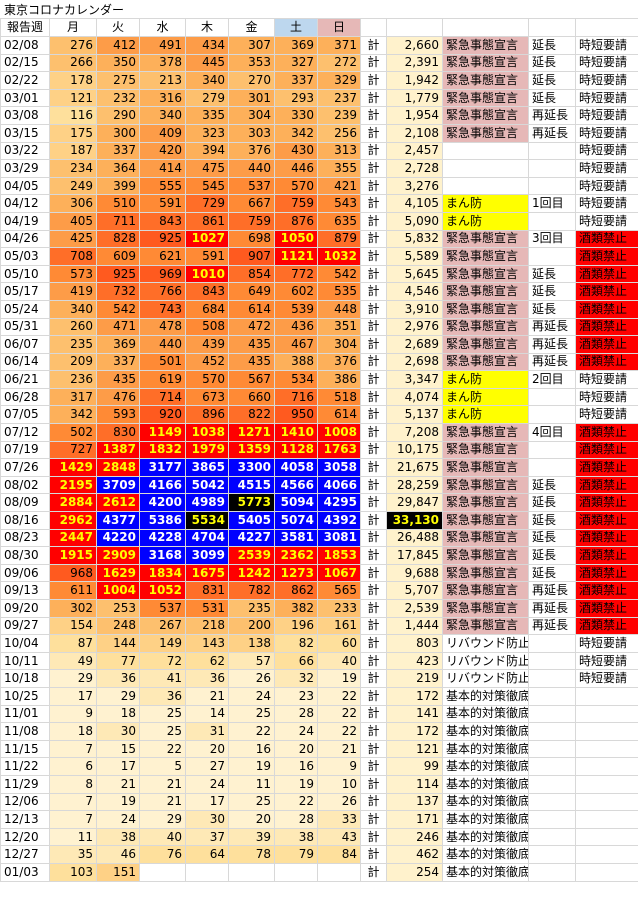 The image size is (638, 903). I want to click on day-count-cell: 621, so click(162, 256).